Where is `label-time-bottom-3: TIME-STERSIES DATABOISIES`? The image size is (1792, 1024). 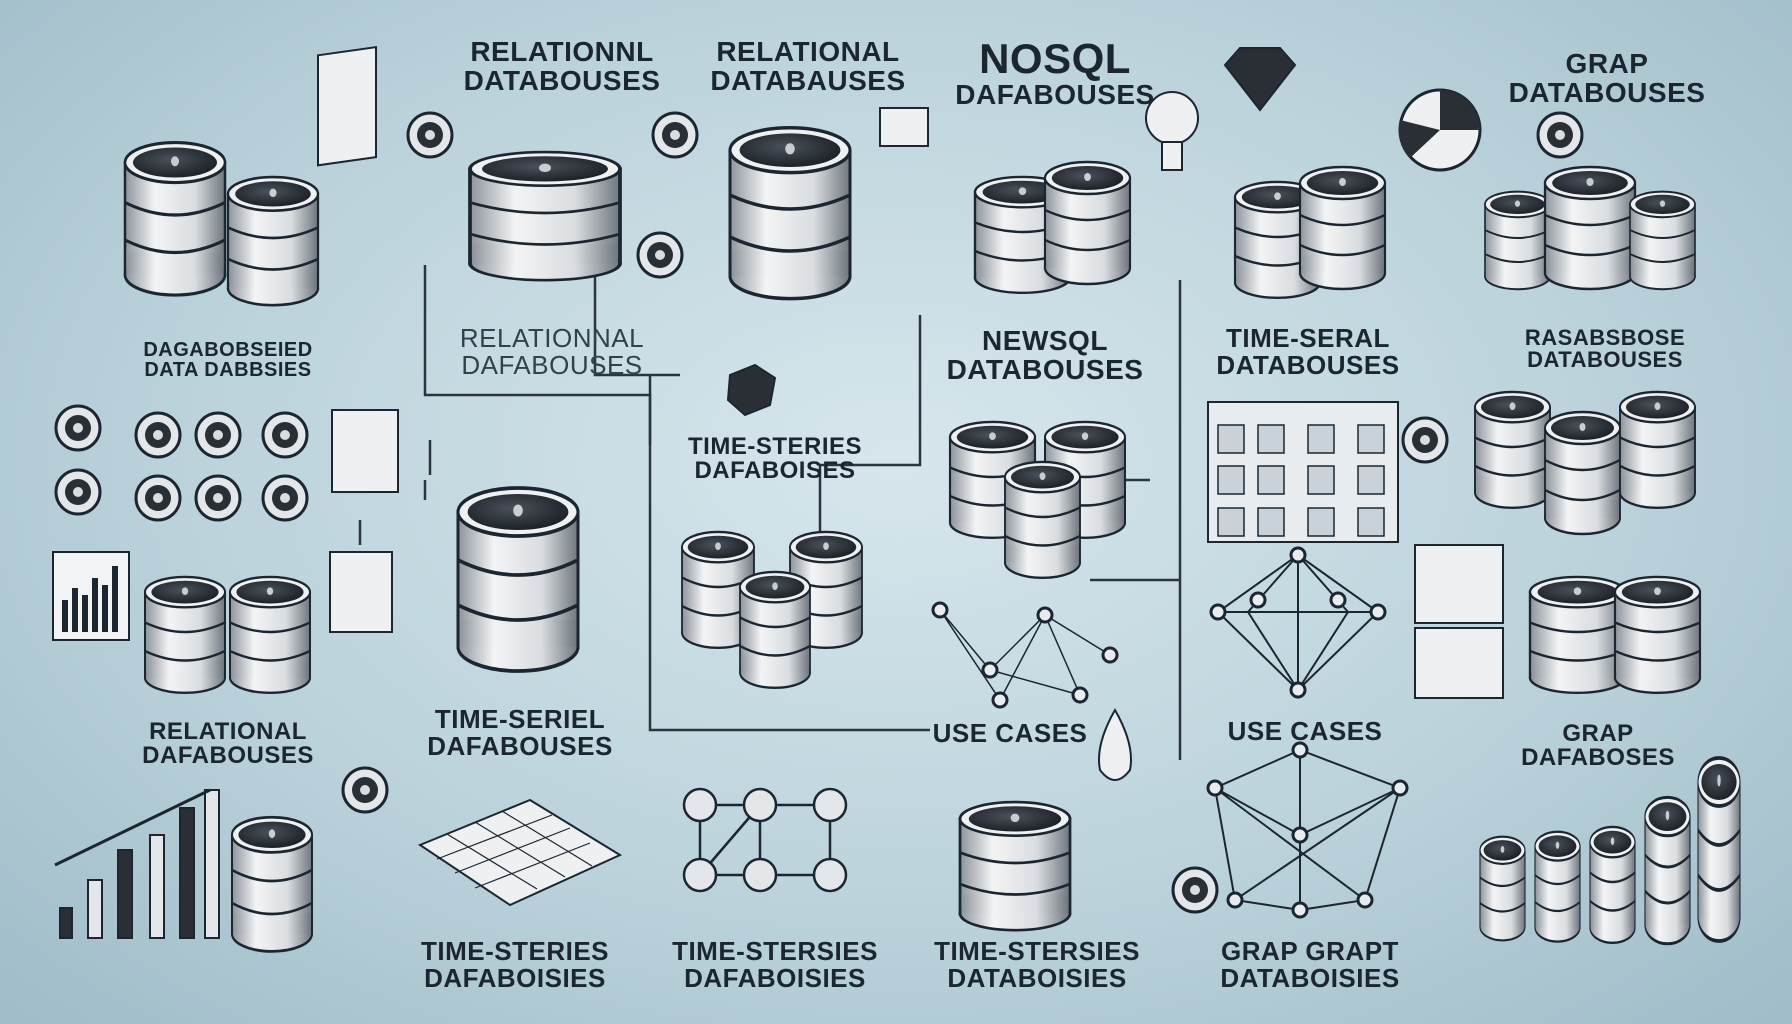
label-time-bottom-3: TIME-STERSIES DATABOISIES is located at coordinates (1037, 964).